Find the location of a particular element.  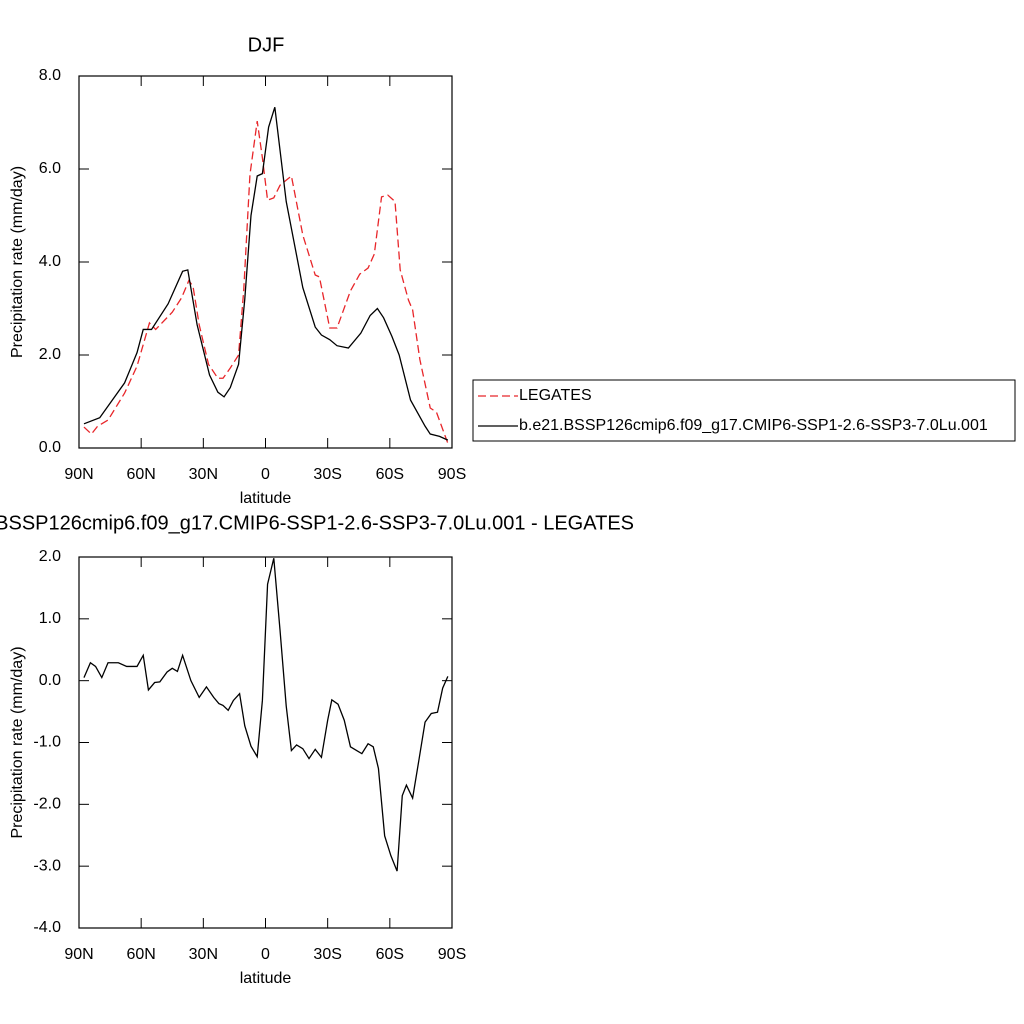

y-tick-label: -1.0 is located at coordinates (47, 742).